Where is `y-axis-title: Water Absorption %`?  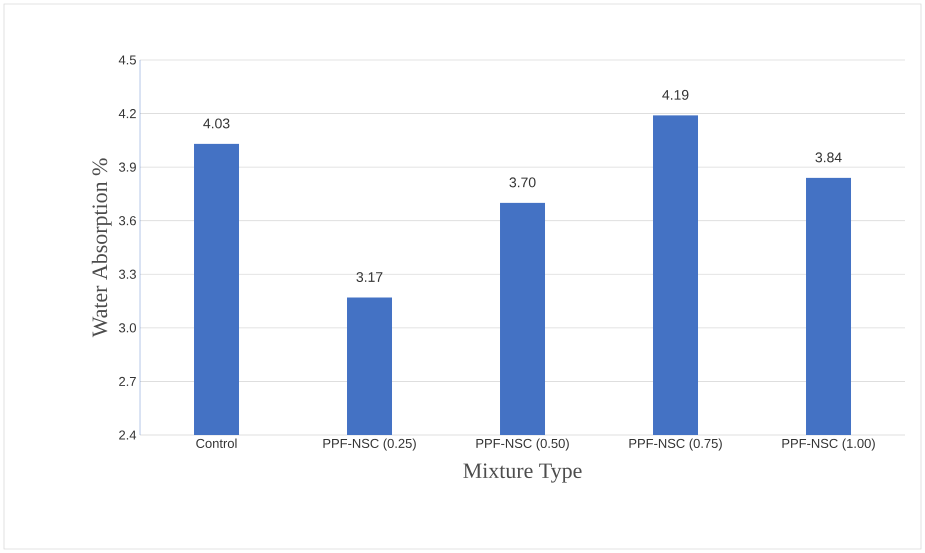 y-axis-title: Water Absorption % is located at coordinates (102, 248).